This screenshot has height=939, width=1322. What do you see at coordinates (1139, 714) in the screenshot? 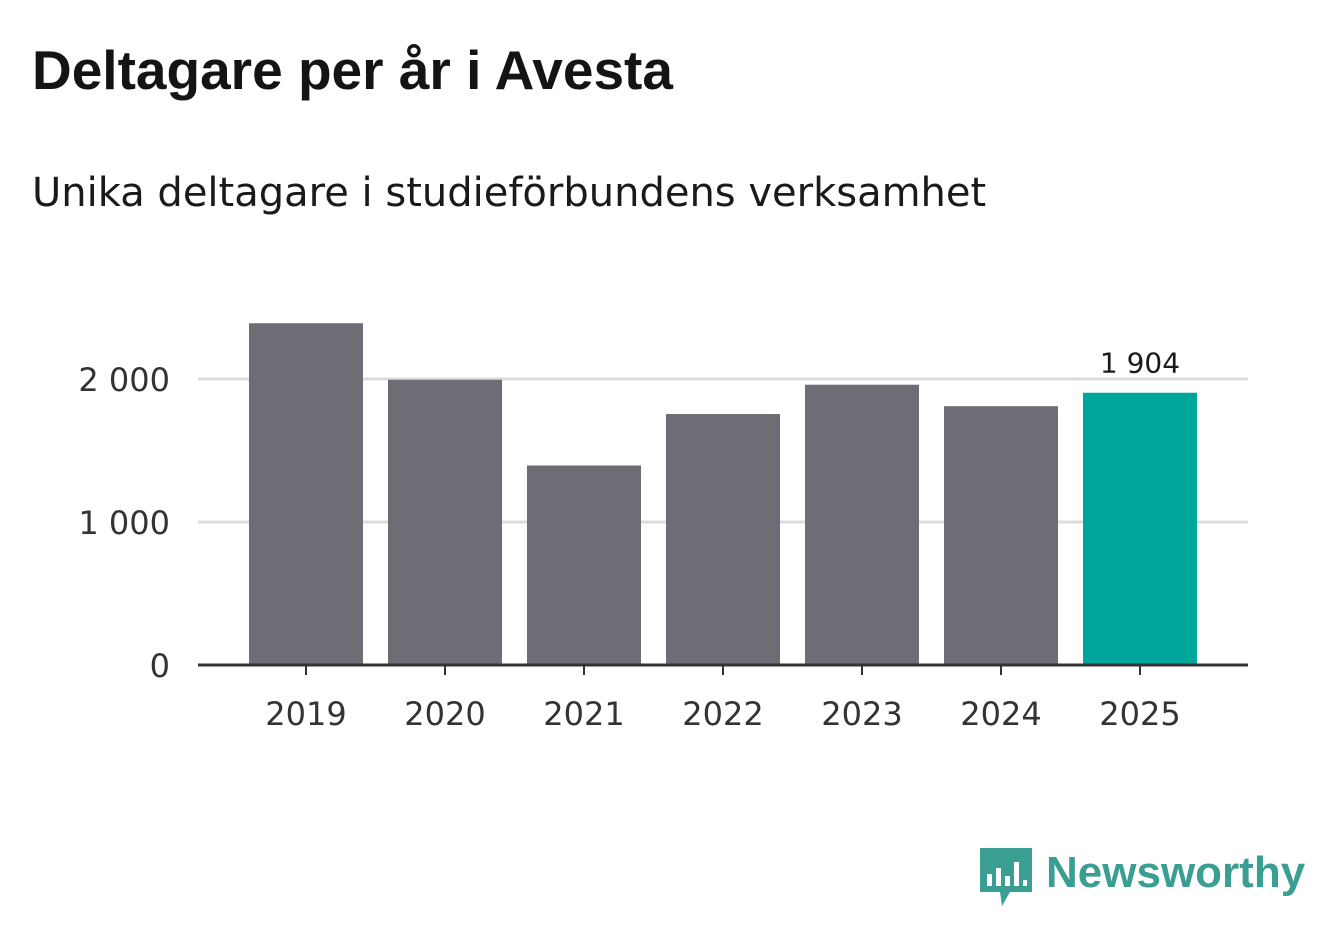
I see `x-tick-label: 2025` at bounding box center [1139, 714].